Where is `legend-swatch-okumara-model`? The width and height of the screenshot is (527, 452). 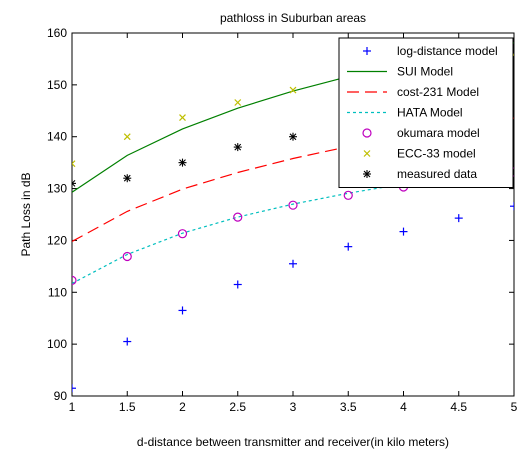 legend-swatch-okumara-model is located at coordinates (367, 133).